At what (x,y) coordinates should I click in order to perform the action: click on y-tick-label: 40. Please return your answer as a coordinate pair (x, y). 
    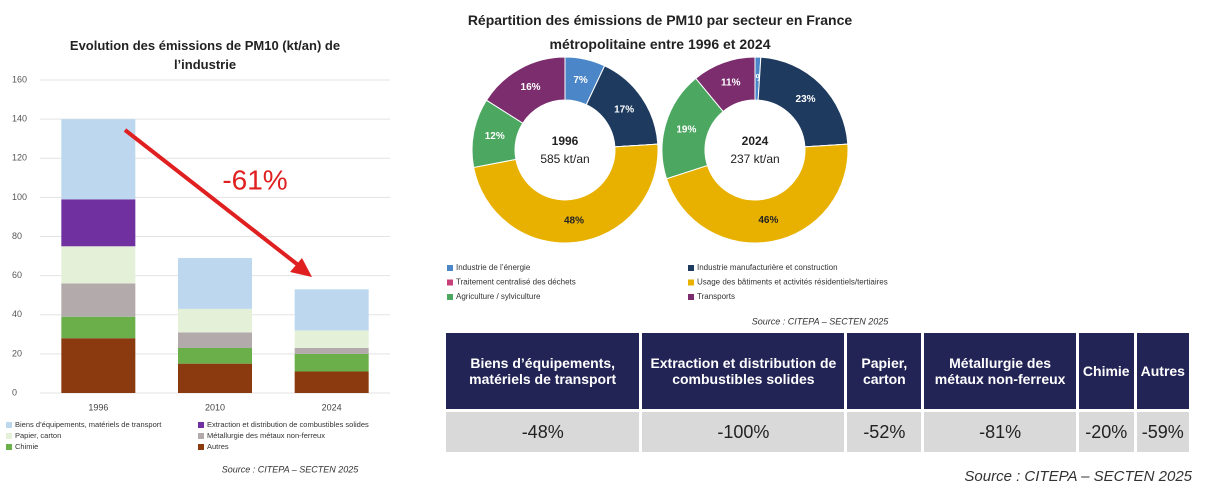
    Looking at the image, I should click on (17, 314).